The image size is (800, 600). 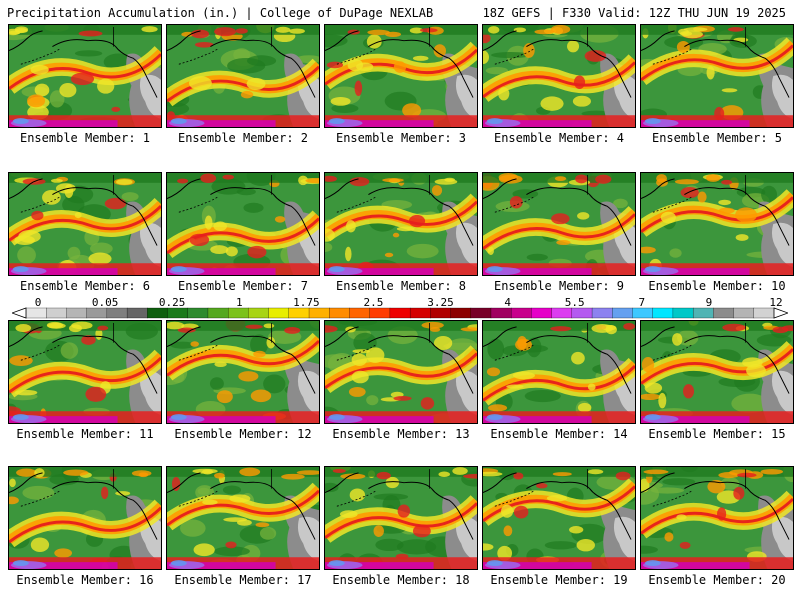 I want to click on ensemble-panel: Ensemble Member: 12, so click(x=243, y=380).